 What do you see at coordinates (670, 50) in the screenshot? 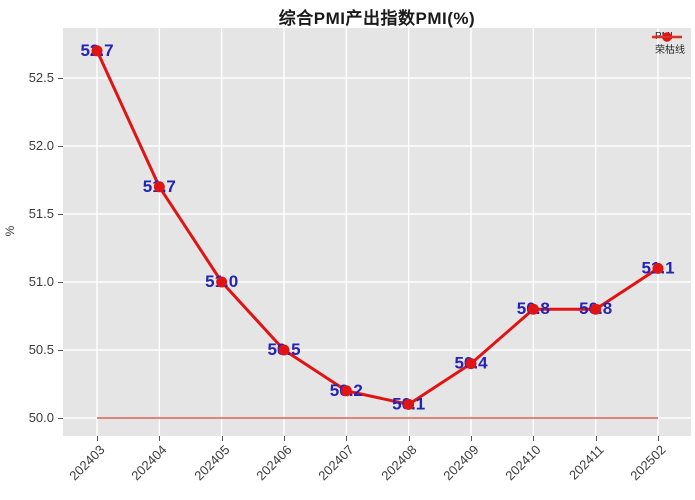
I see `legend-label-baseline: 荣枯线` at bounding box center [670, 50].